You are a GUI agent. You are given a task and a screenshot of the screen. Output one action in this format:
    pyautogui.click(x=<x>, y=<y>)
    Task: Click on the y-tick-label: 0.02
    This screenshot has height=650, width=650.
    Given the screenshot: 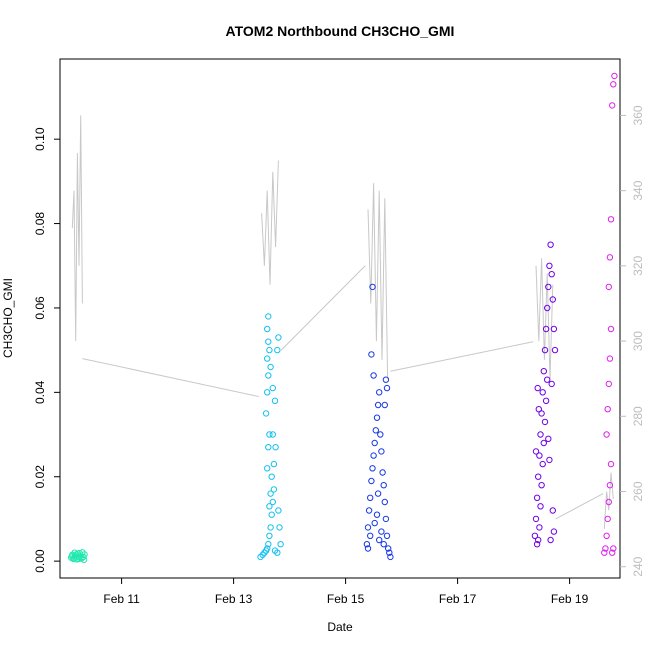 What is the action you would take?
    pyautogui.click(x=40, y=477)
    